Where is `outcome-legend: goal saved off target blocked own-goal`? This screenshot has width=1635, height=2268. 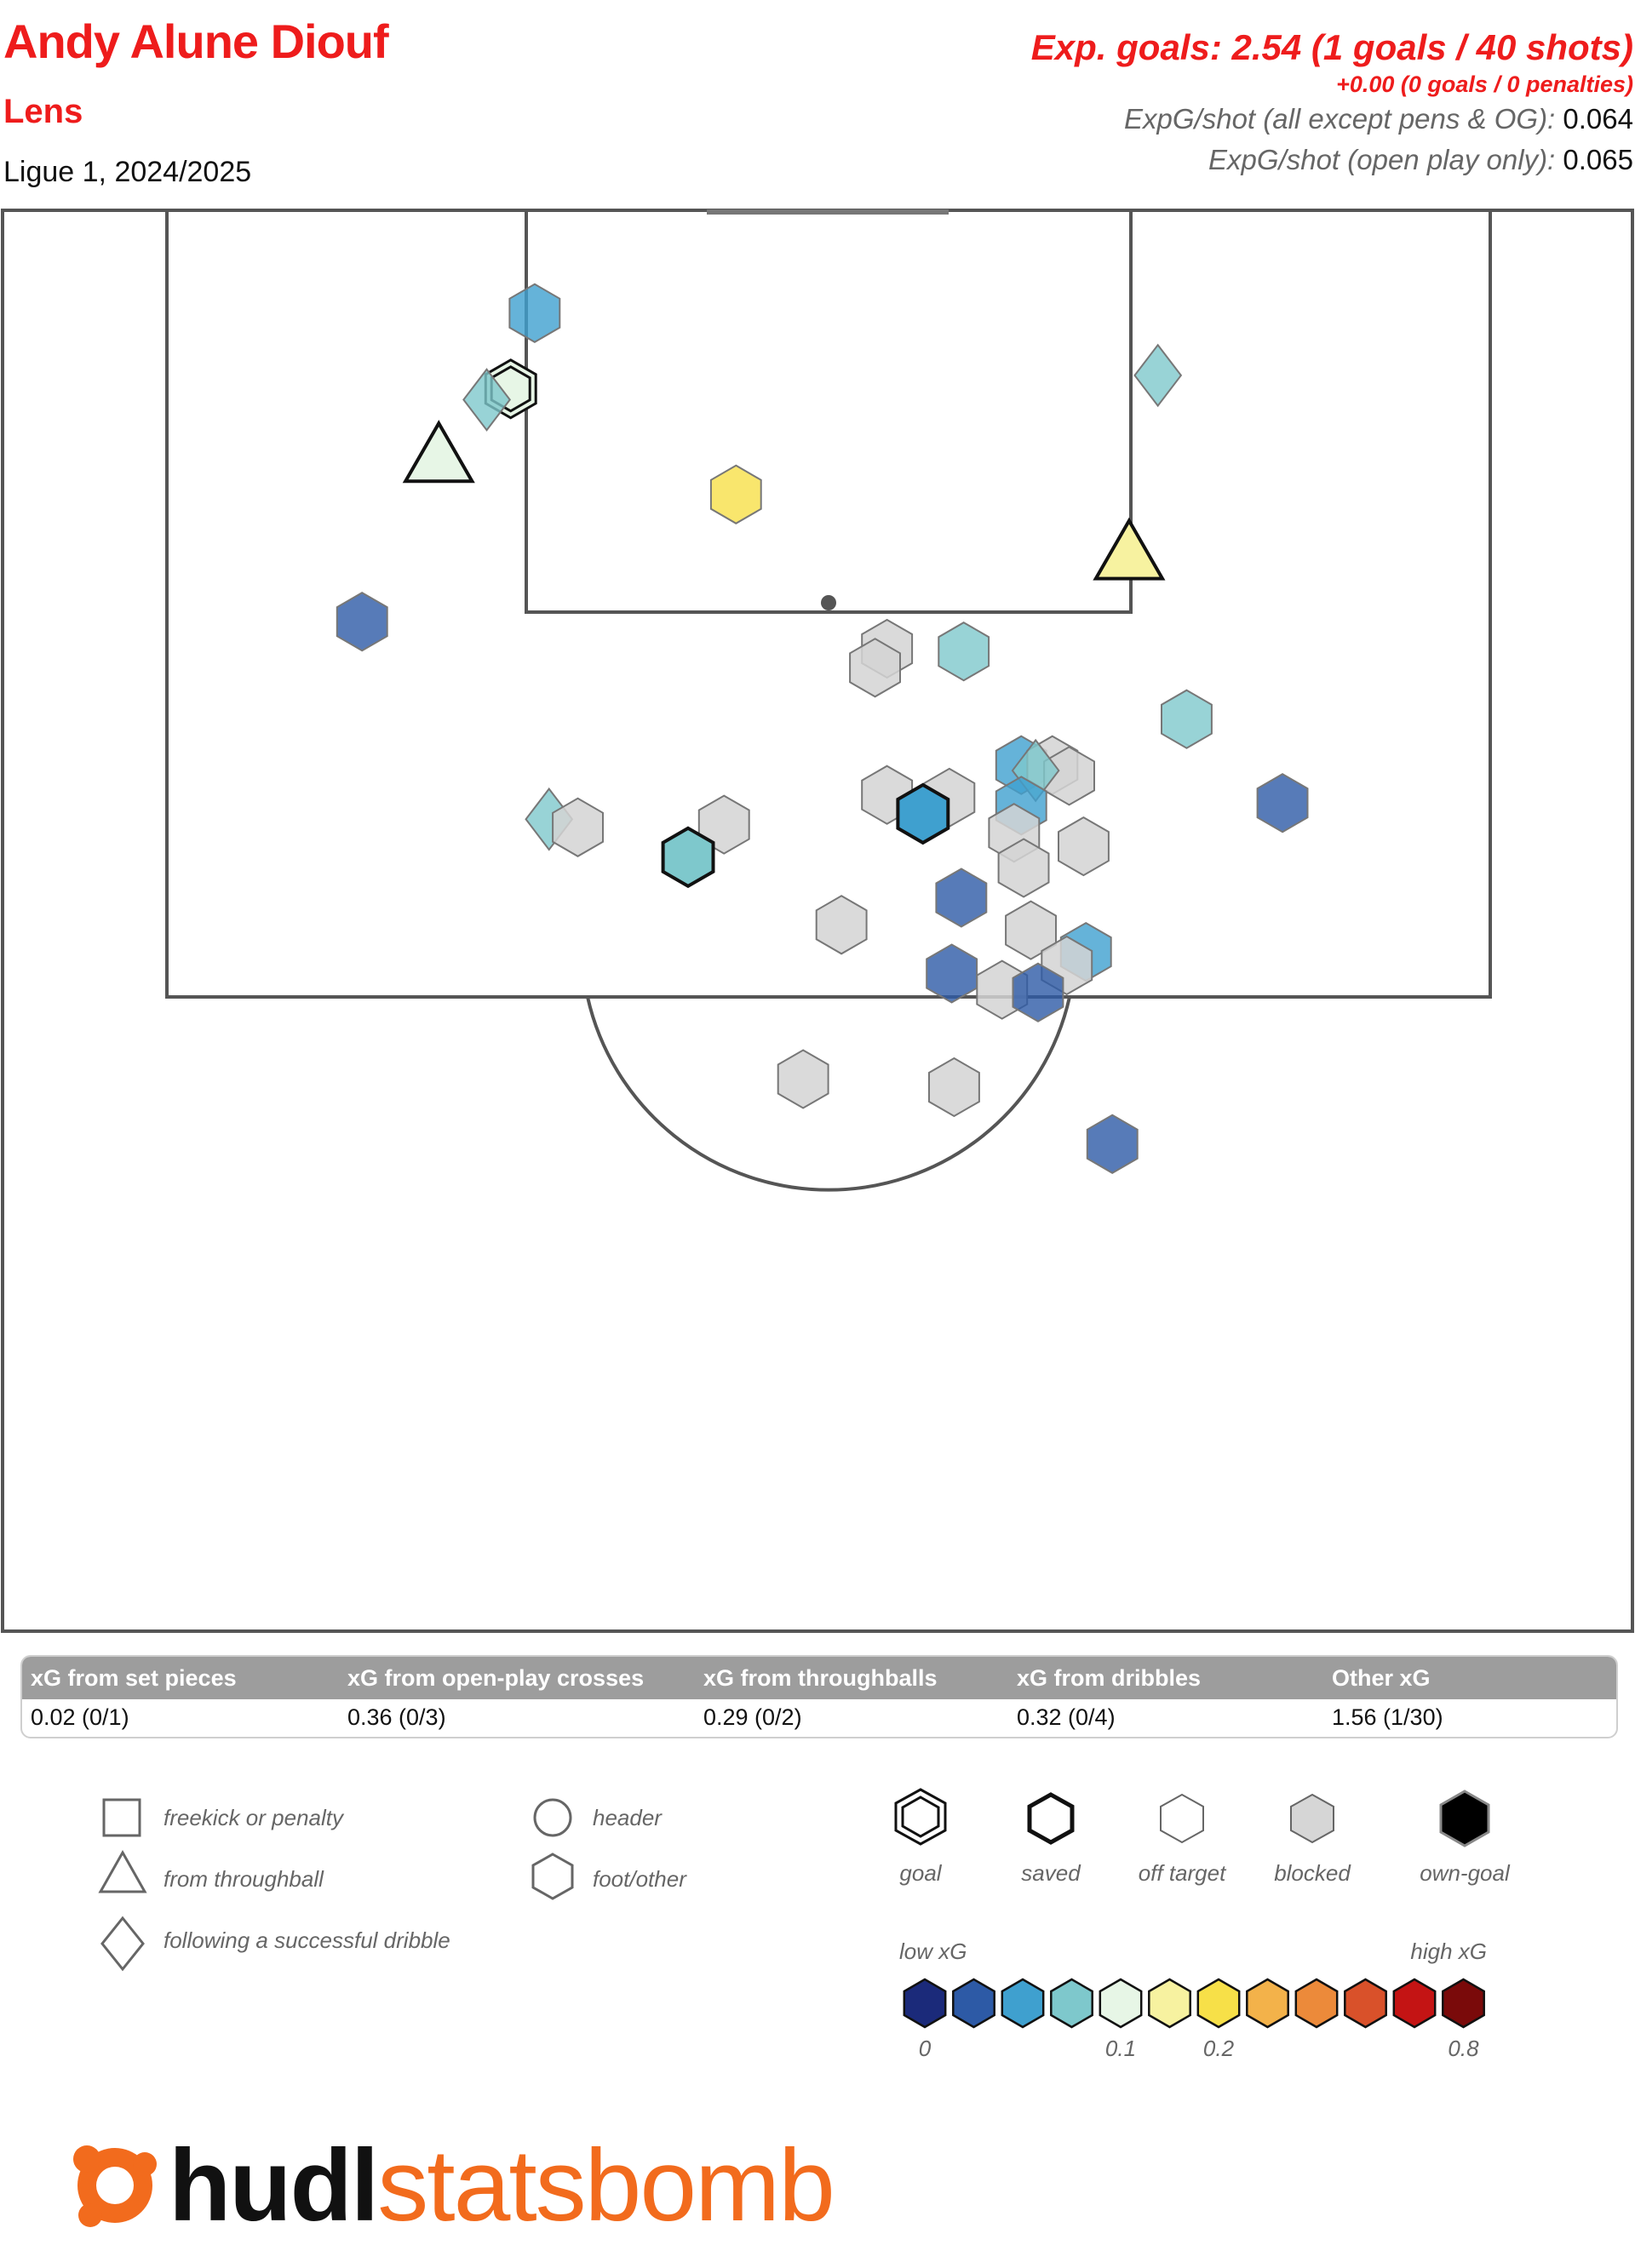
outcome-legend: goal saved off target blocked own-goal is located at coordinates (1202, 1837).